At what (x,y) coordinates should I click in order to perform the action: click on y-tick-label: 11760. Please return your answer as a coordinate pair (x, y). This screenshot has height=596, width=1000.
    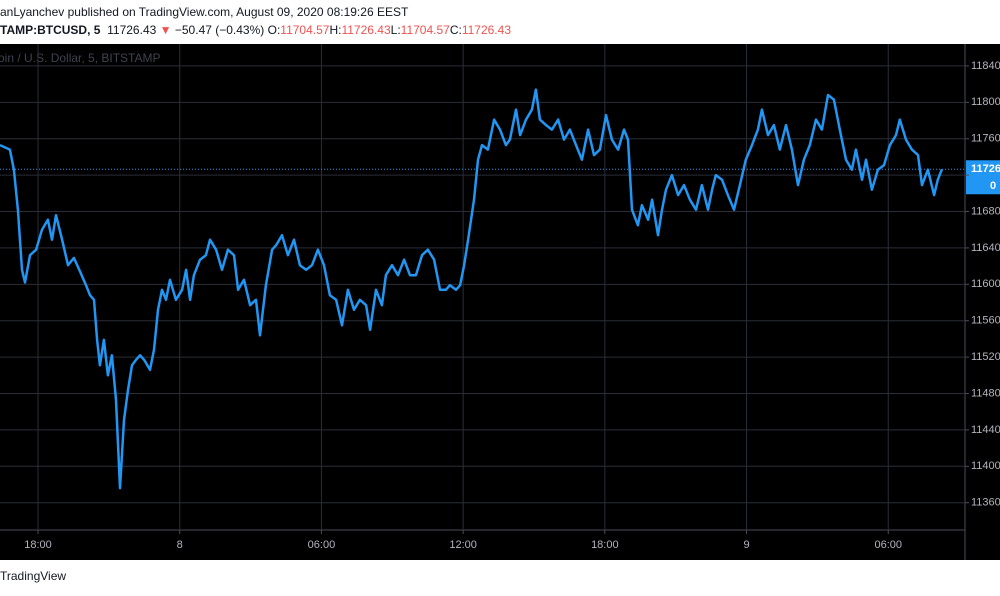
    Looking at the image, I should click on (985, 139).